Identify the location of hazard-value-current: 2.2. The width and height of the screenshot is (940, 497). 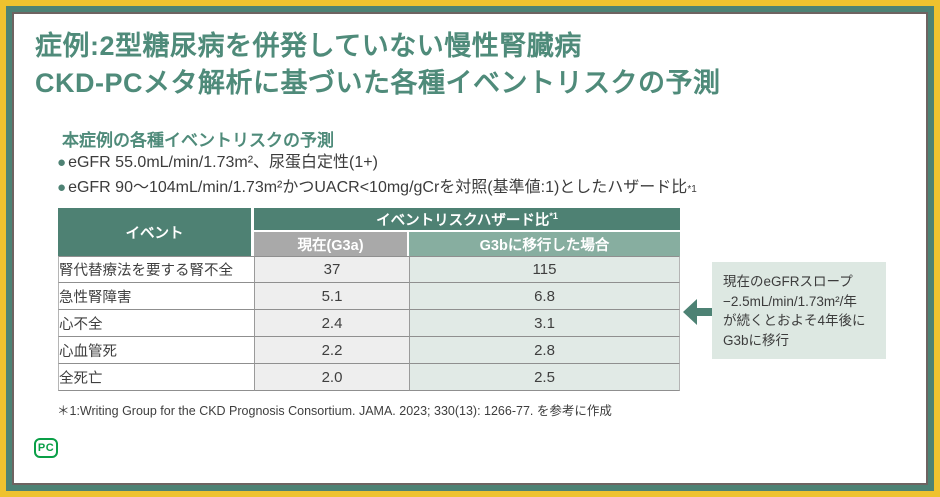
(331, 350).